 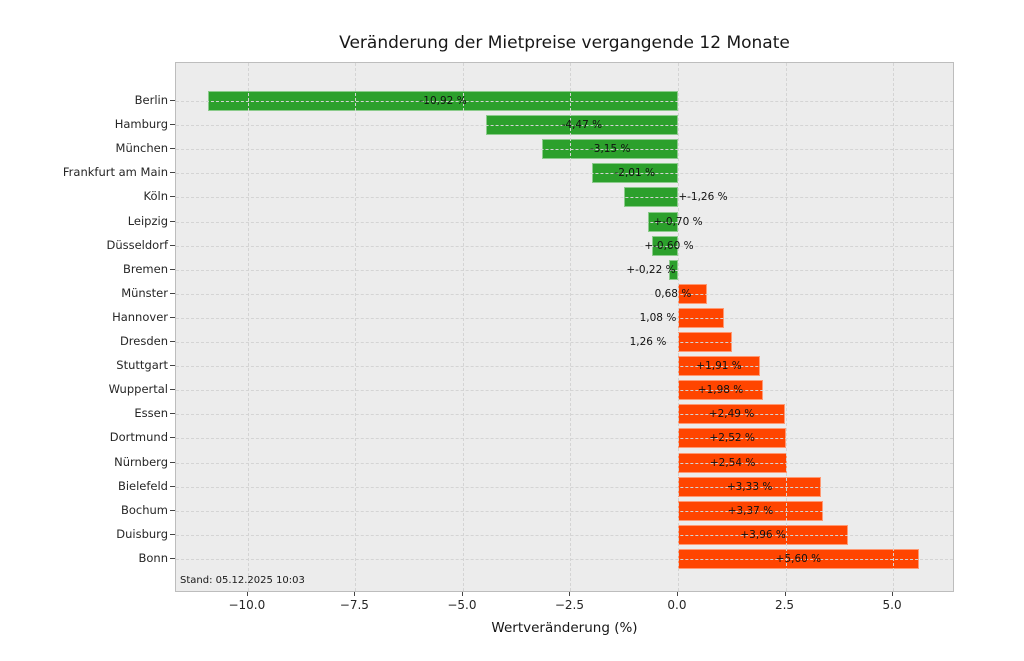 What do you see at coordinates (669, 245) in the screenshot?
I see `bar-value-label: +-0,60 %` at bounding box center [669, 245].